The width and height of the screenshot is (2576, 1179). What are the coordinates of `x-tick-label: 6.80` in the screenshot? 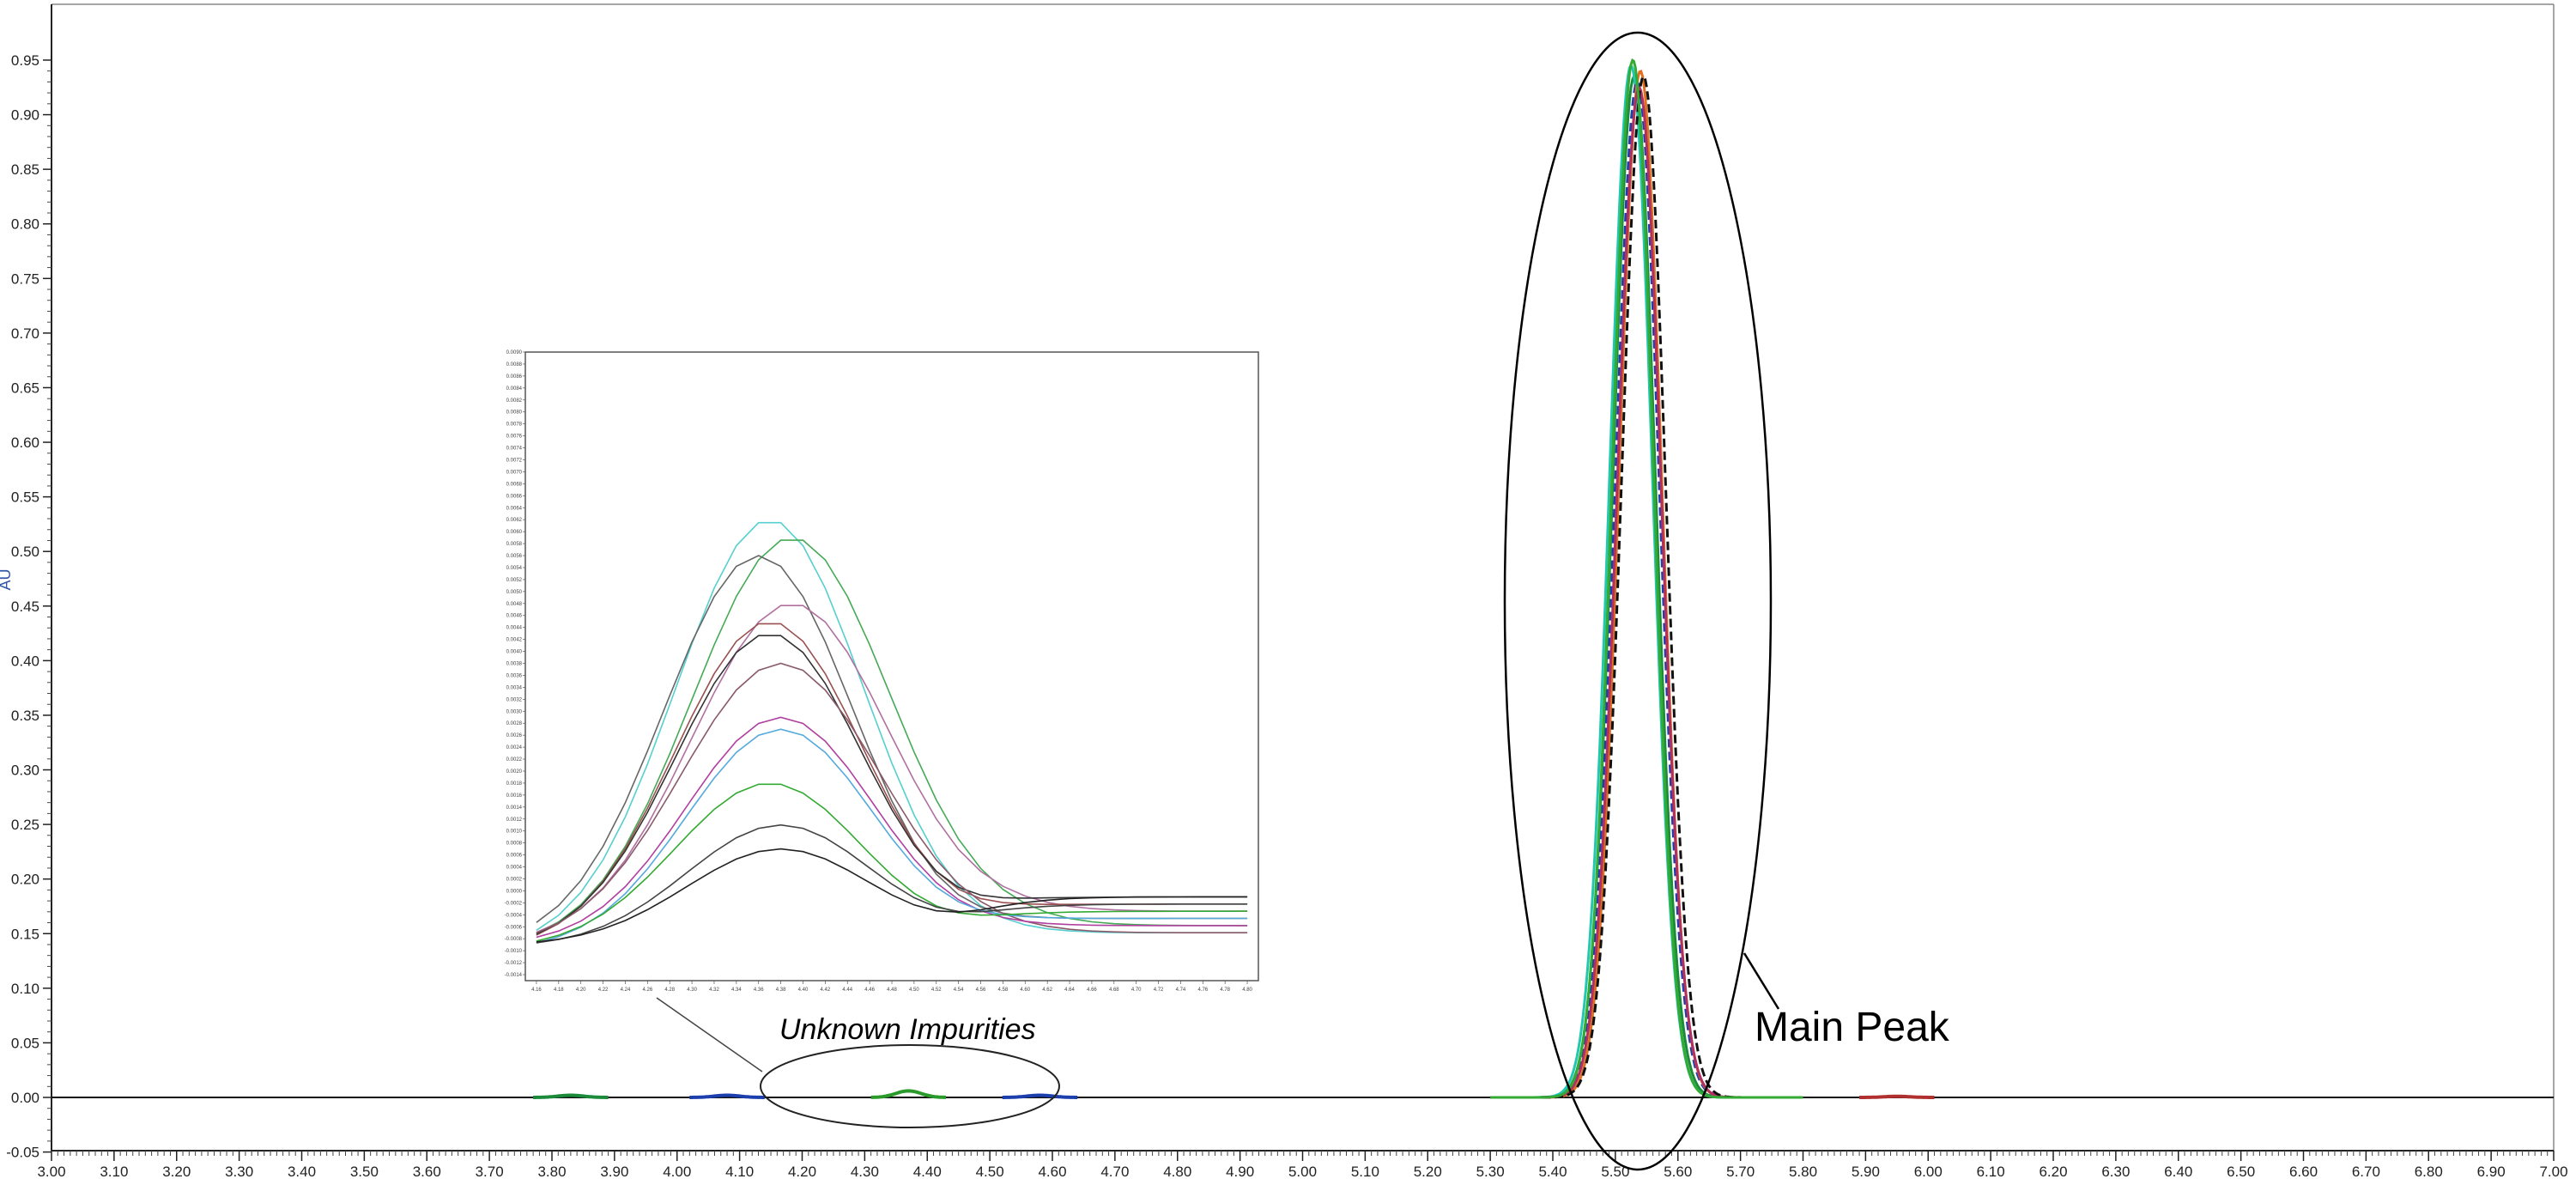 It's located at (2429, 1171).